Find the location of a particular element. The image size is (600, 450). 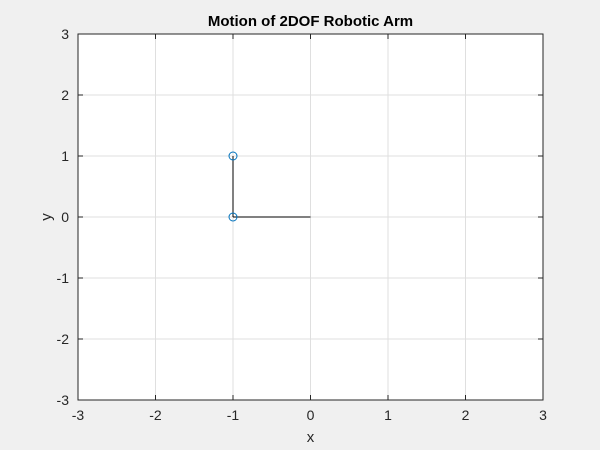

x-tick-label: 2 is located at coordinates (466, 415).